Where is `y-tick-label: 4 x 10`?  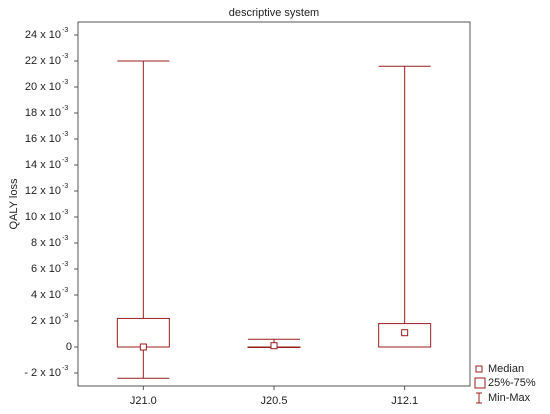
y-tick-label: 4 x 10 is located at coordinates (46, 295).